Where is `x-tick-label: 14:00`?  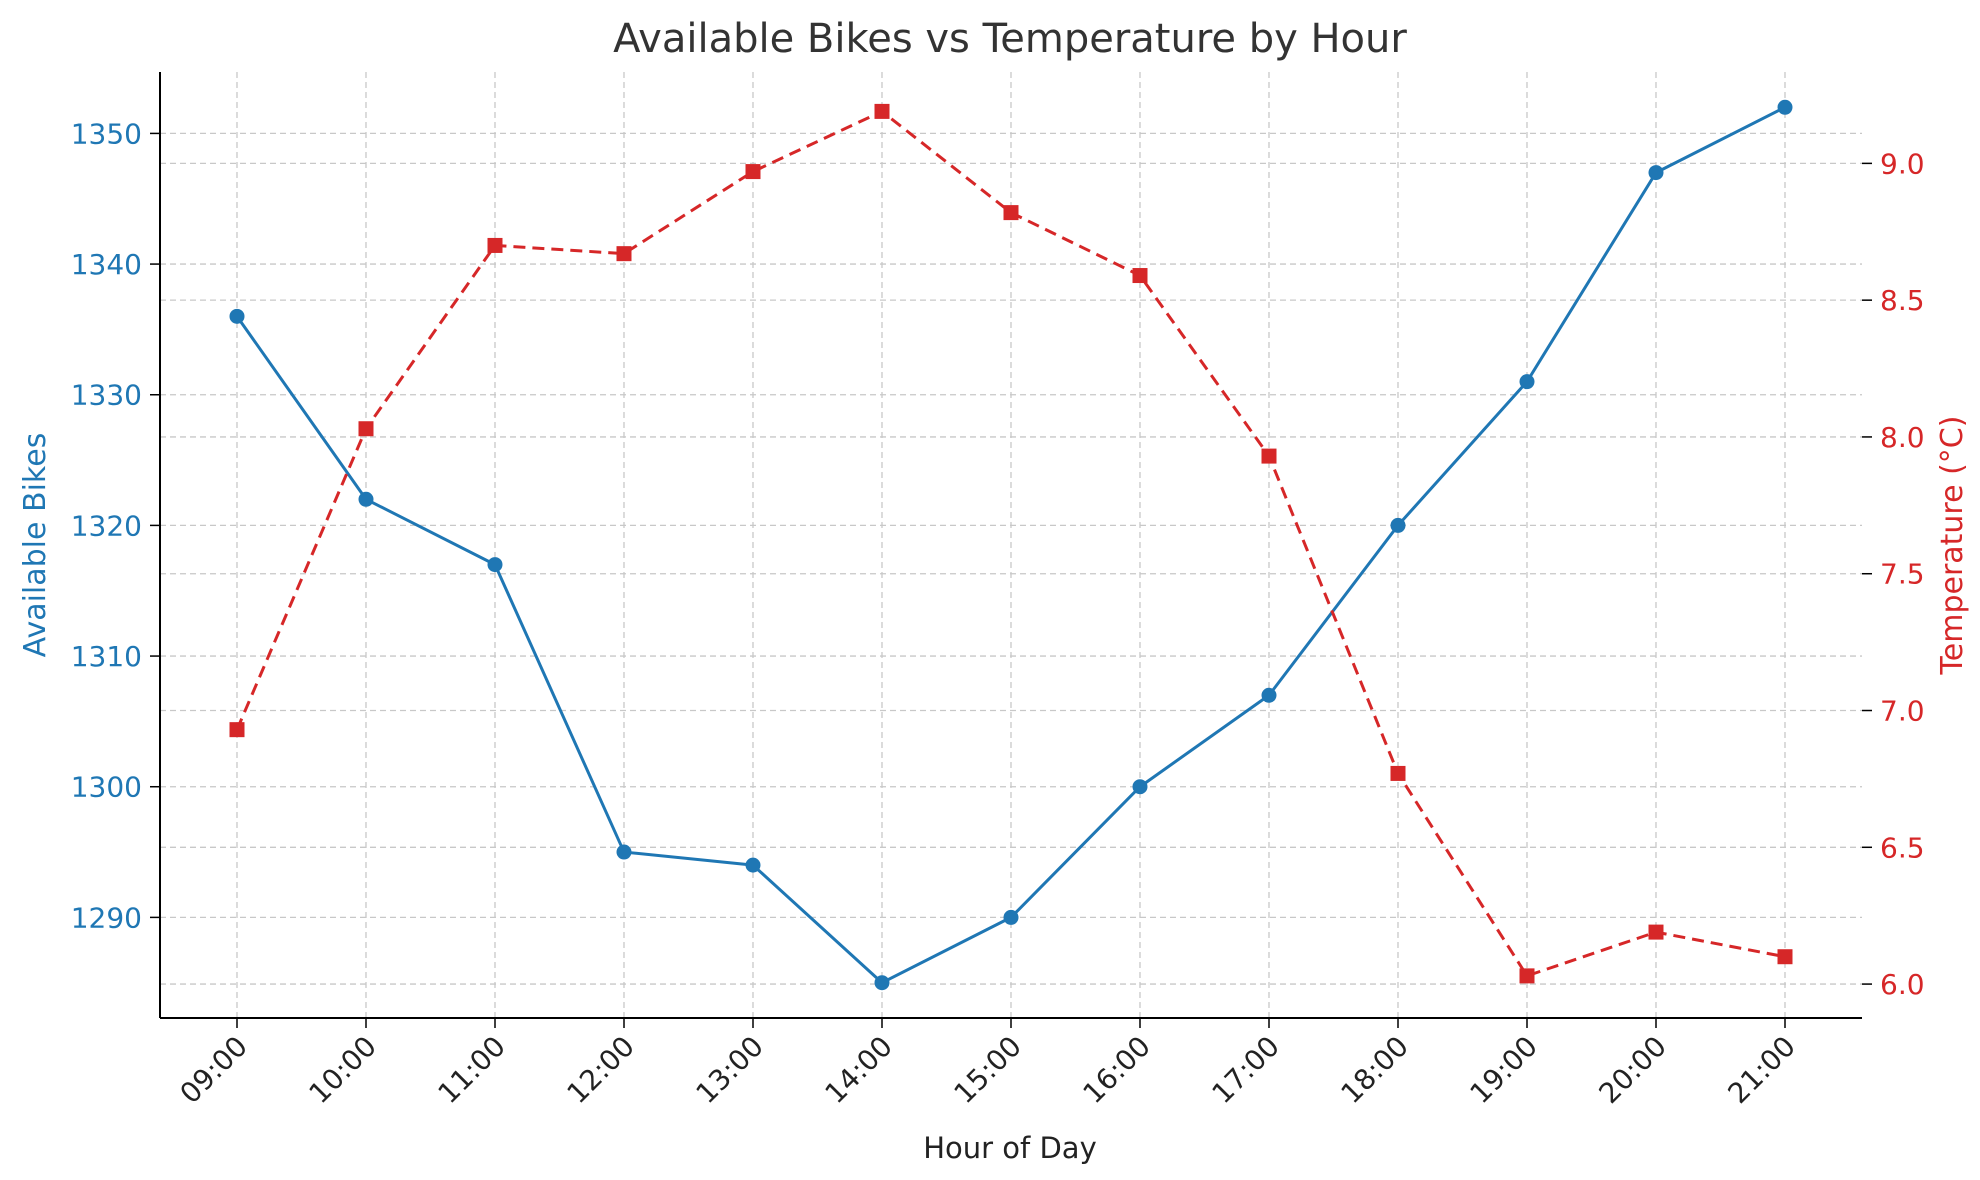
x-tick-label: 14:00 is located at coordinates (859, 1070).